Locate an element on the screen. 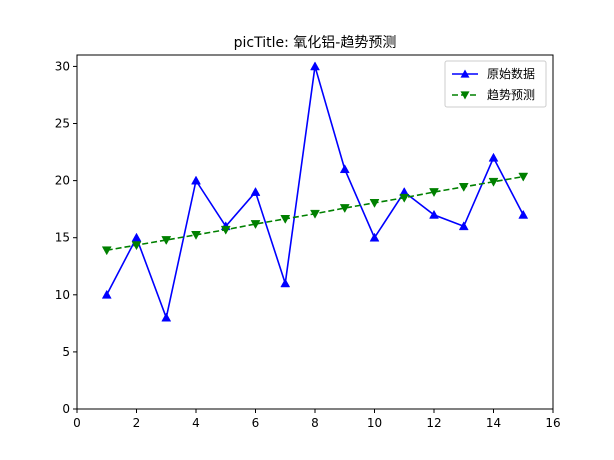 This screenshot has height=460, width=614. y-tick-label: 10 is located at coordinates (62, 295).